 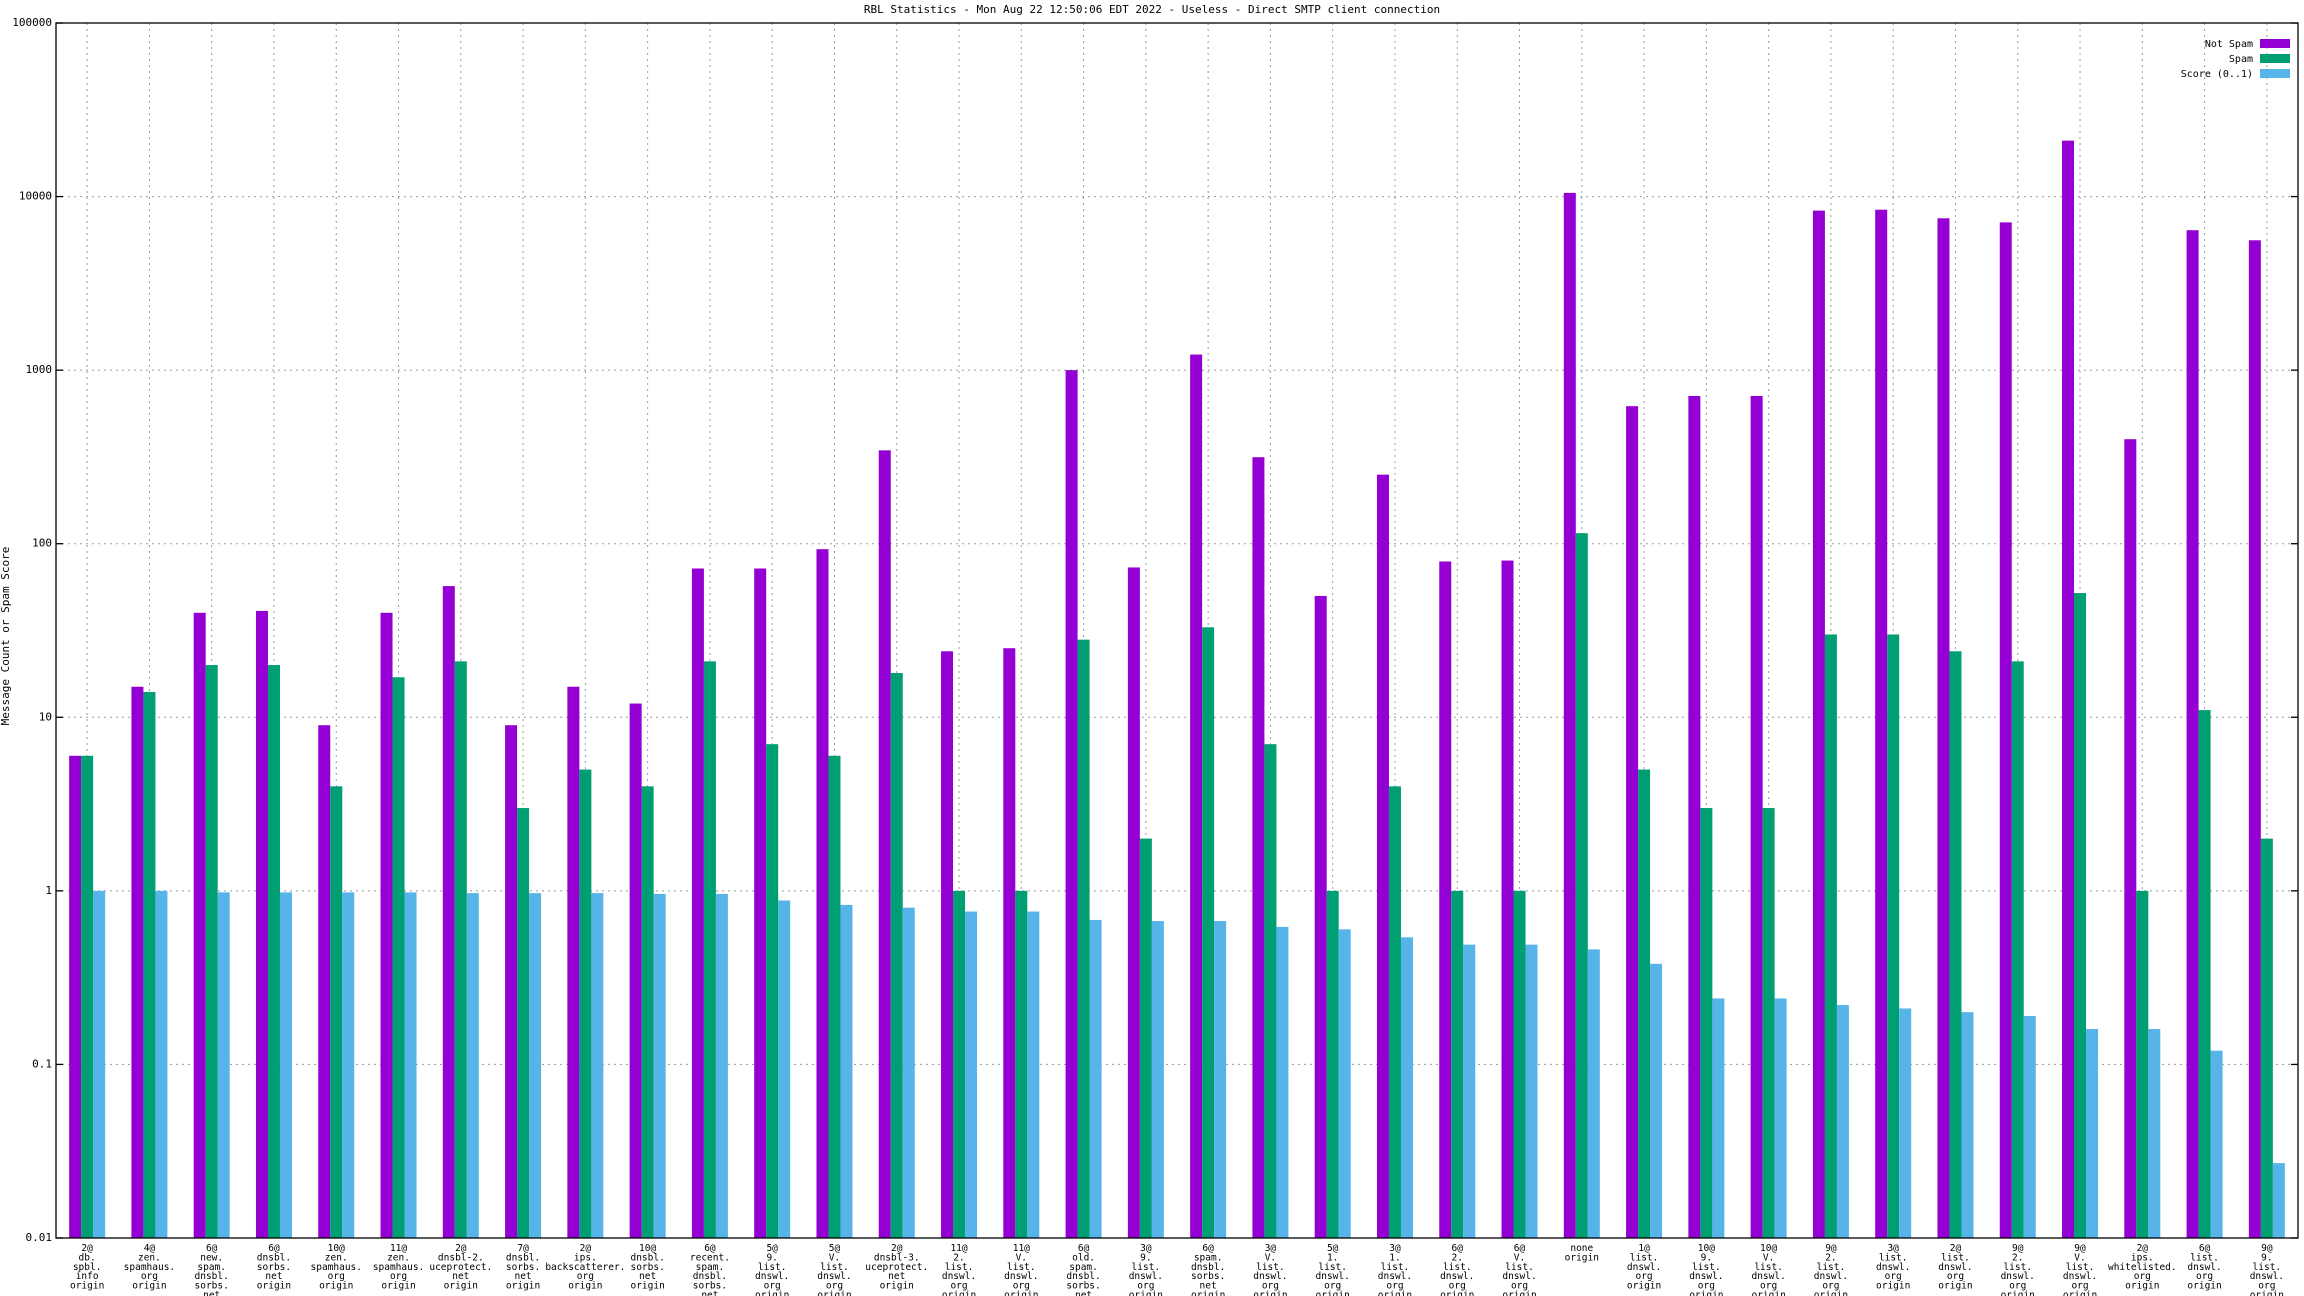 I want to click on x-tick-label-line: 11@, so click(x=398, y=1248).